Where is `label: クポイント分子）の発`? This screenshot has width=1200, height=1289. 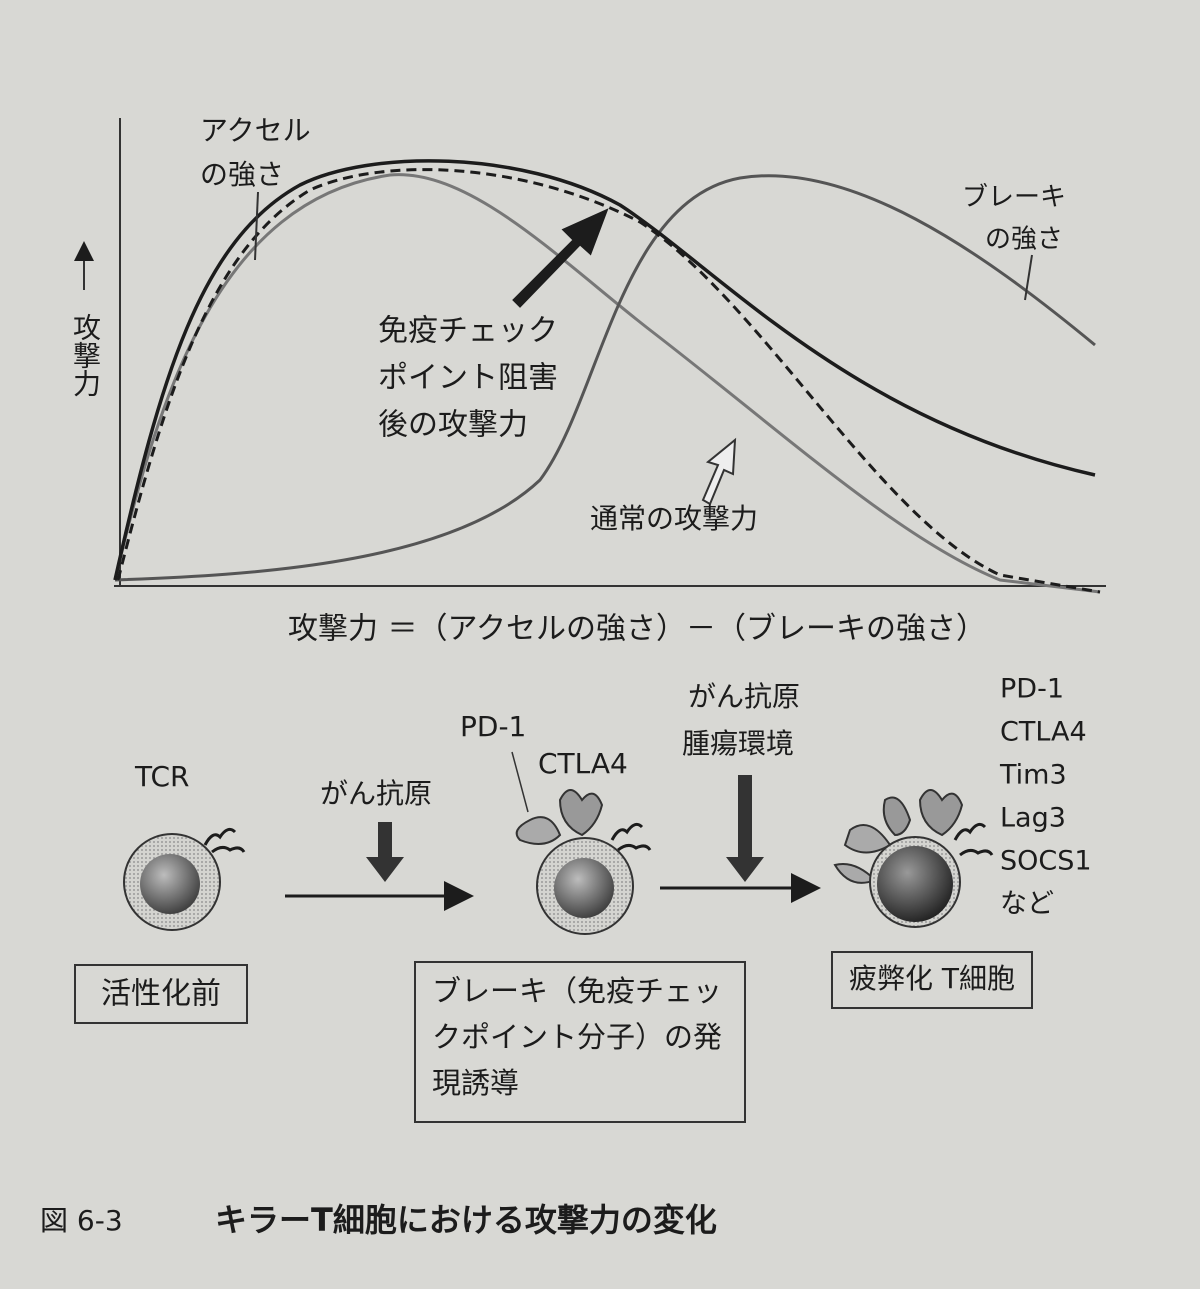
label: クポイント分子）の発 is located at coordinates (577, 1037).